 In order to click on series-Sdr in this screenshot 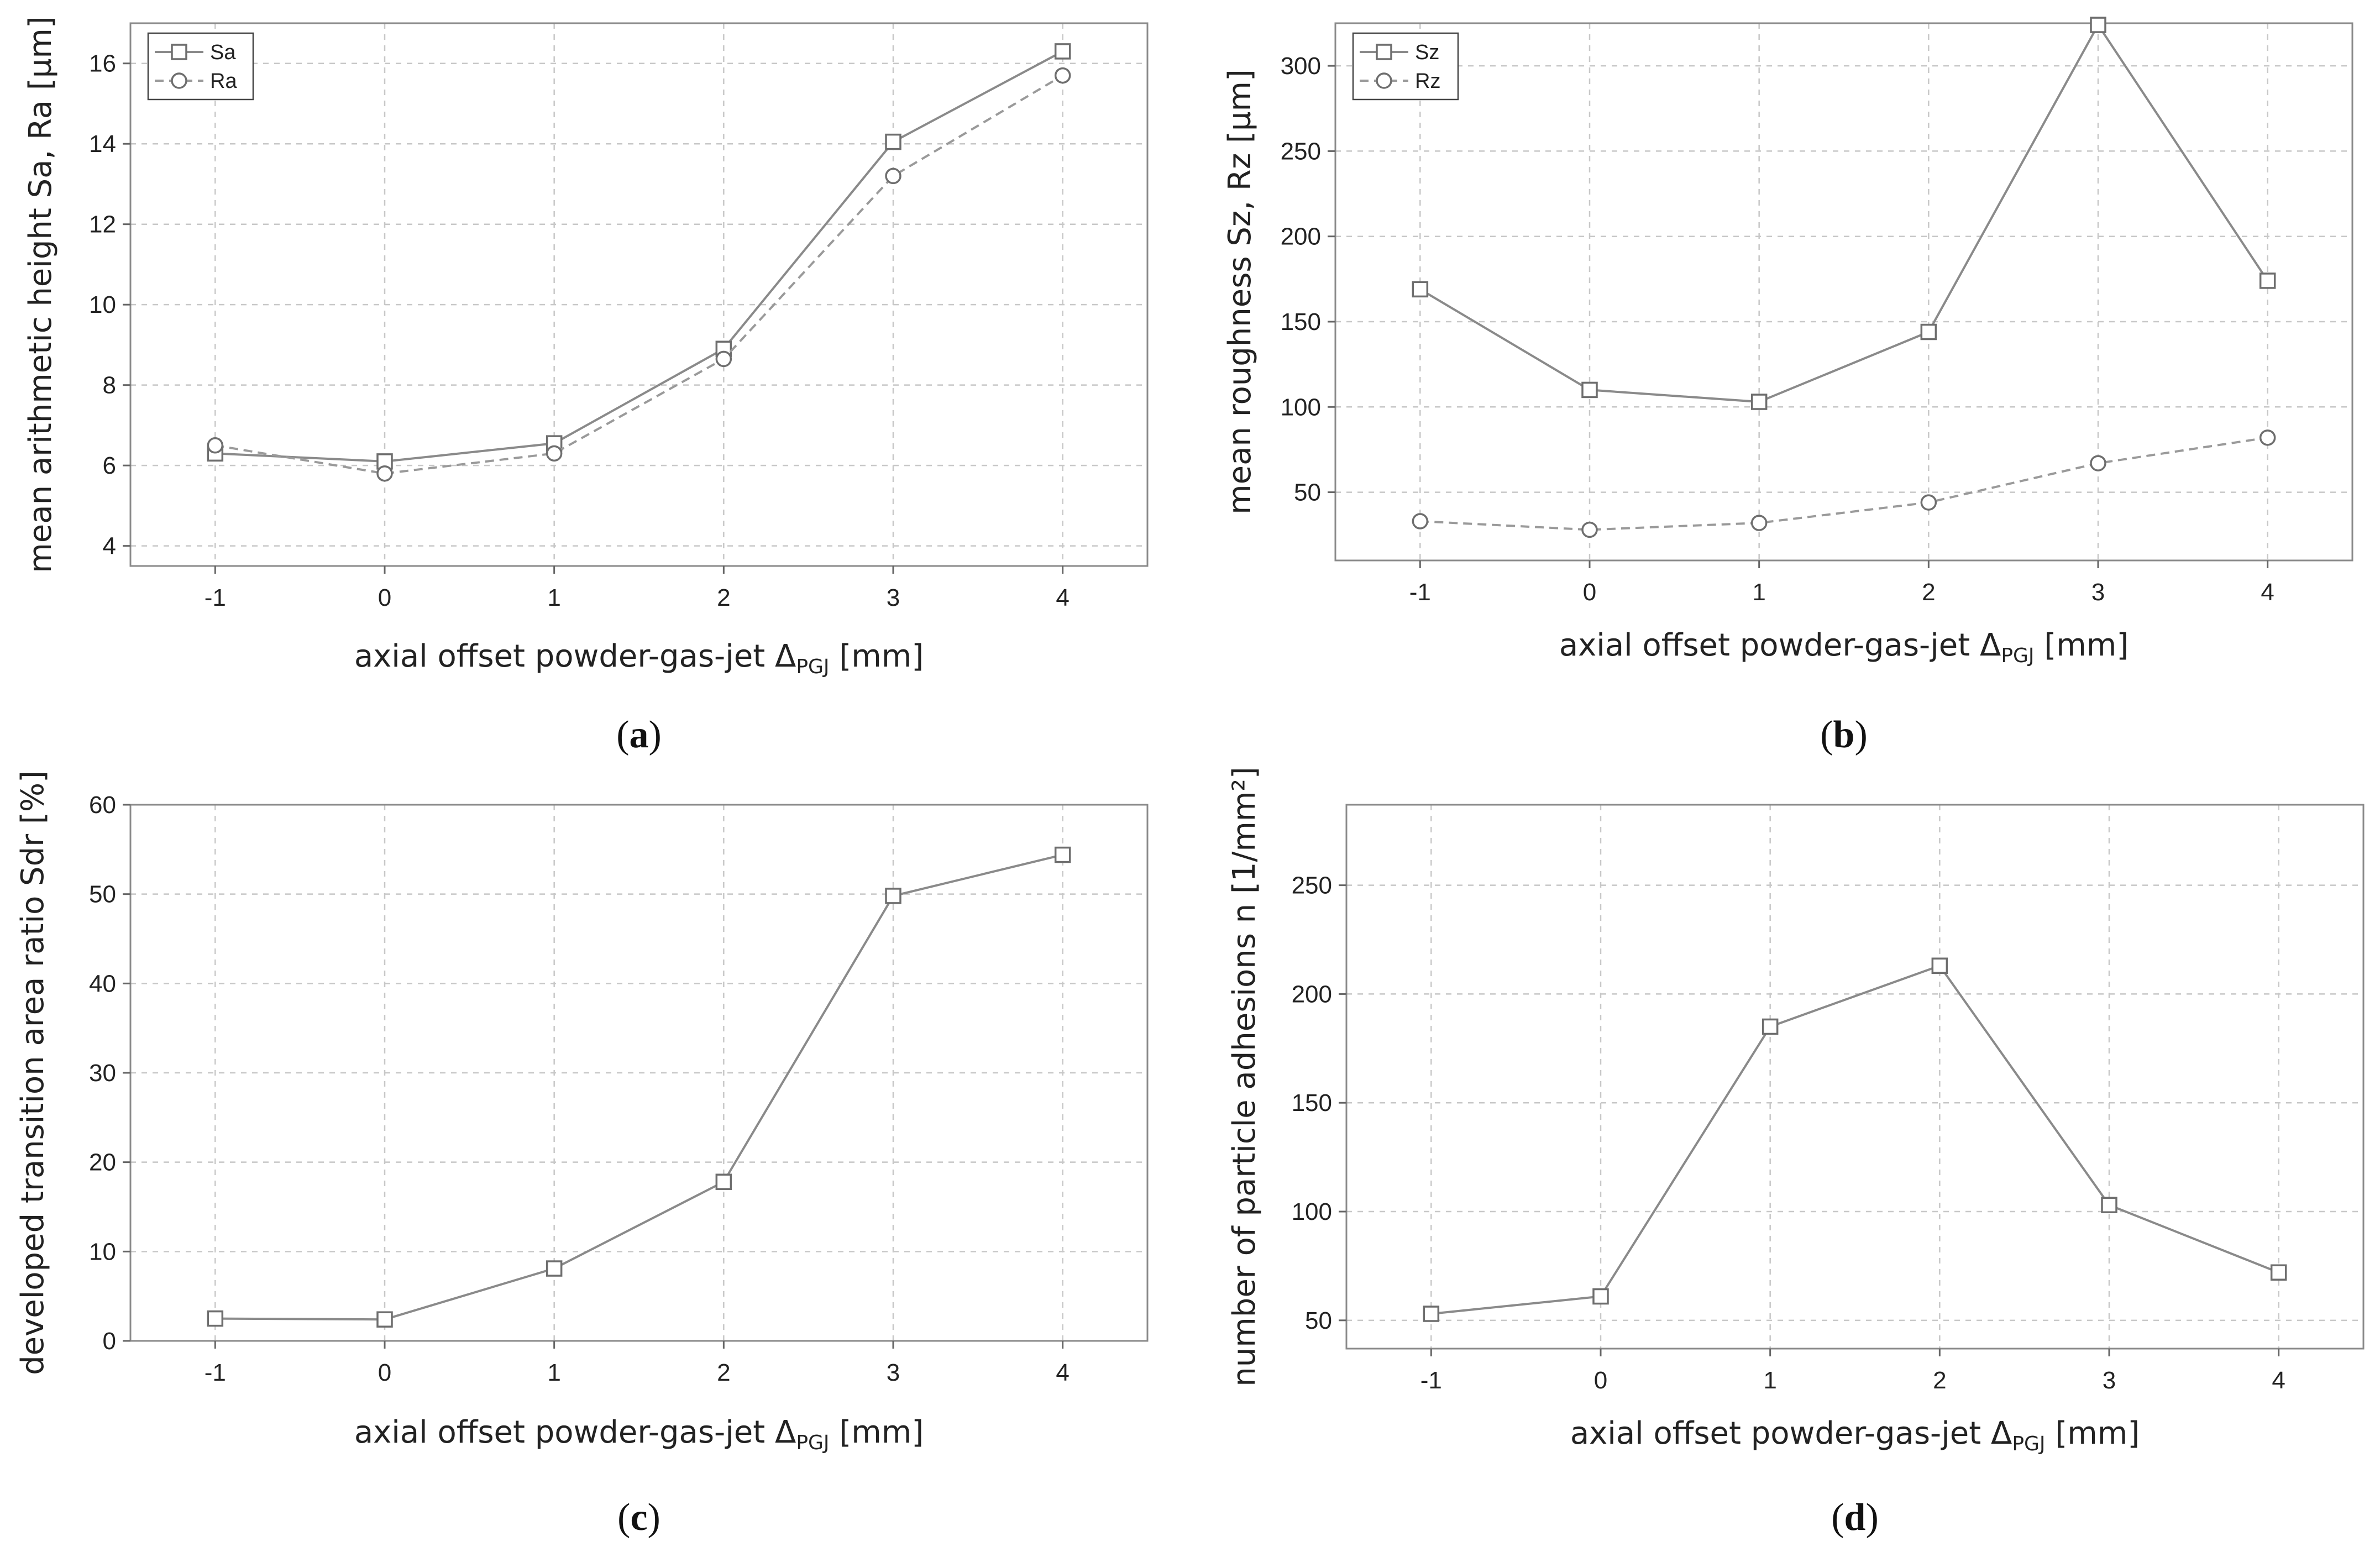, I will do `click(639, 1087)`.